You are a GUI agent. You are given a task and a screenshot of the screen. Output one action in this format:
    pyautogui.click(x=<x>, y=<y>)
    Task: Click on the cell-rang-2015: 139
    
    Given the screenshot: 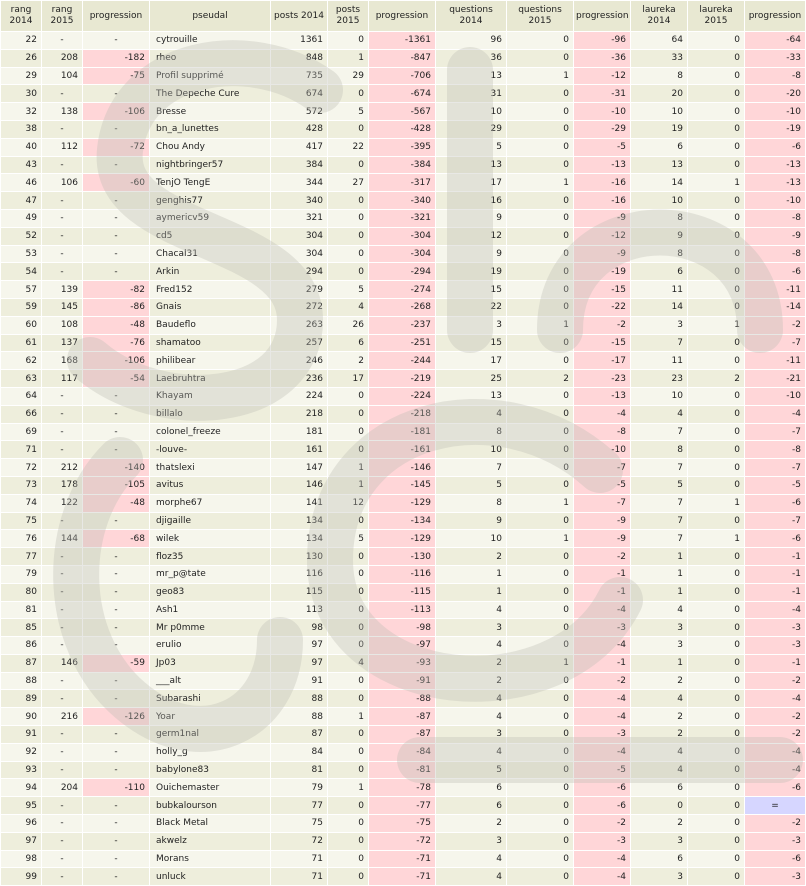 What is the action you would take?
    pyautogui.click(x=62, y=289)
    